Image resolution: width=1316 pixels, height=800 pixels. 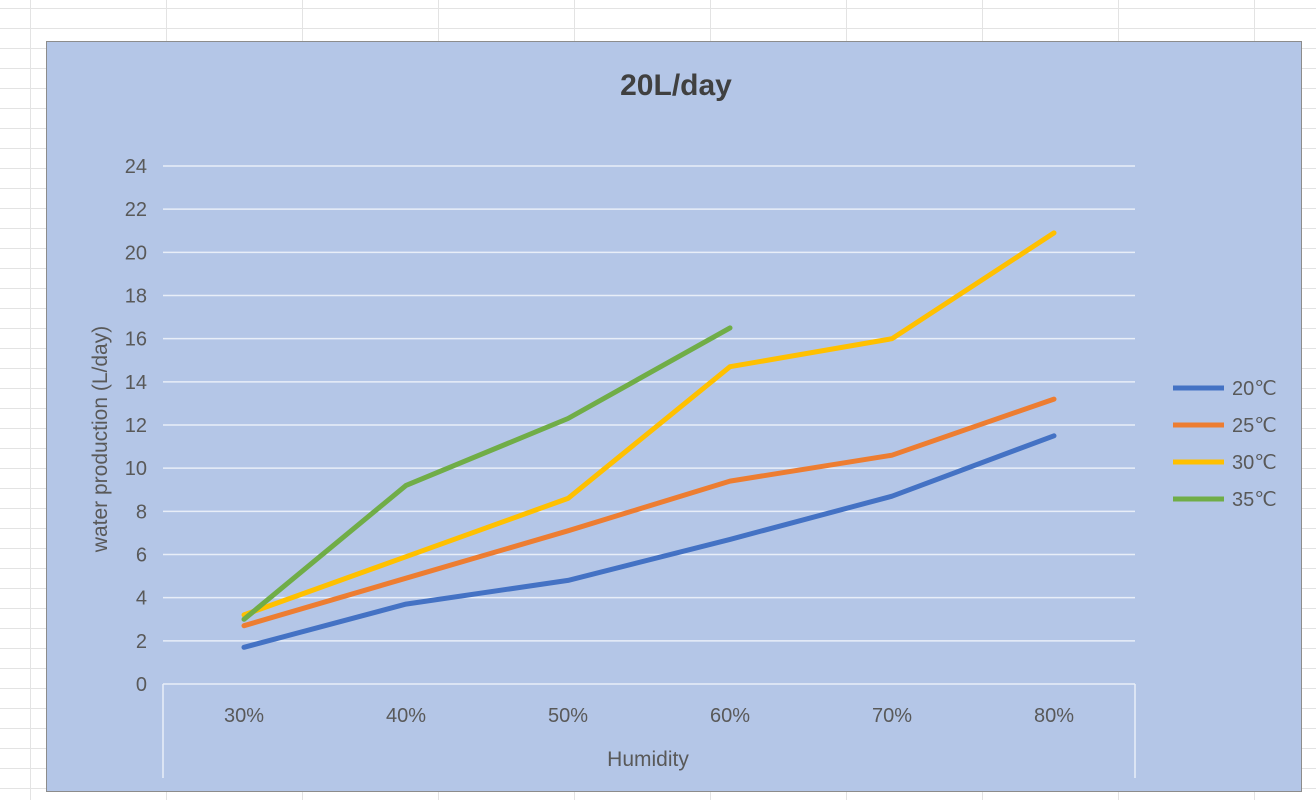 What do you see at coordinates (892, 716) in the screenshot?
I see `x-tick-label: 70%` at bounding box center [892, 716].